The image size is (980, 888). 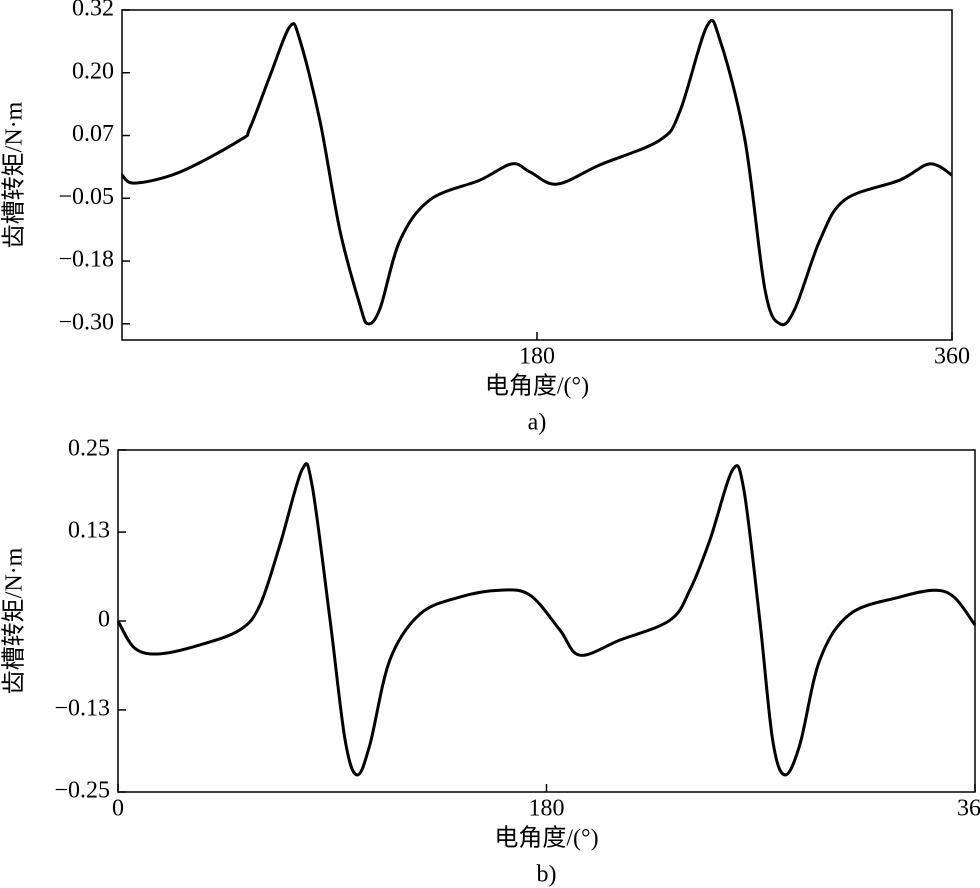 What do you see at coordinates (104, 620) in the screenshot?
I see `y-tick-label: 0` at bounding box center [104, 620].